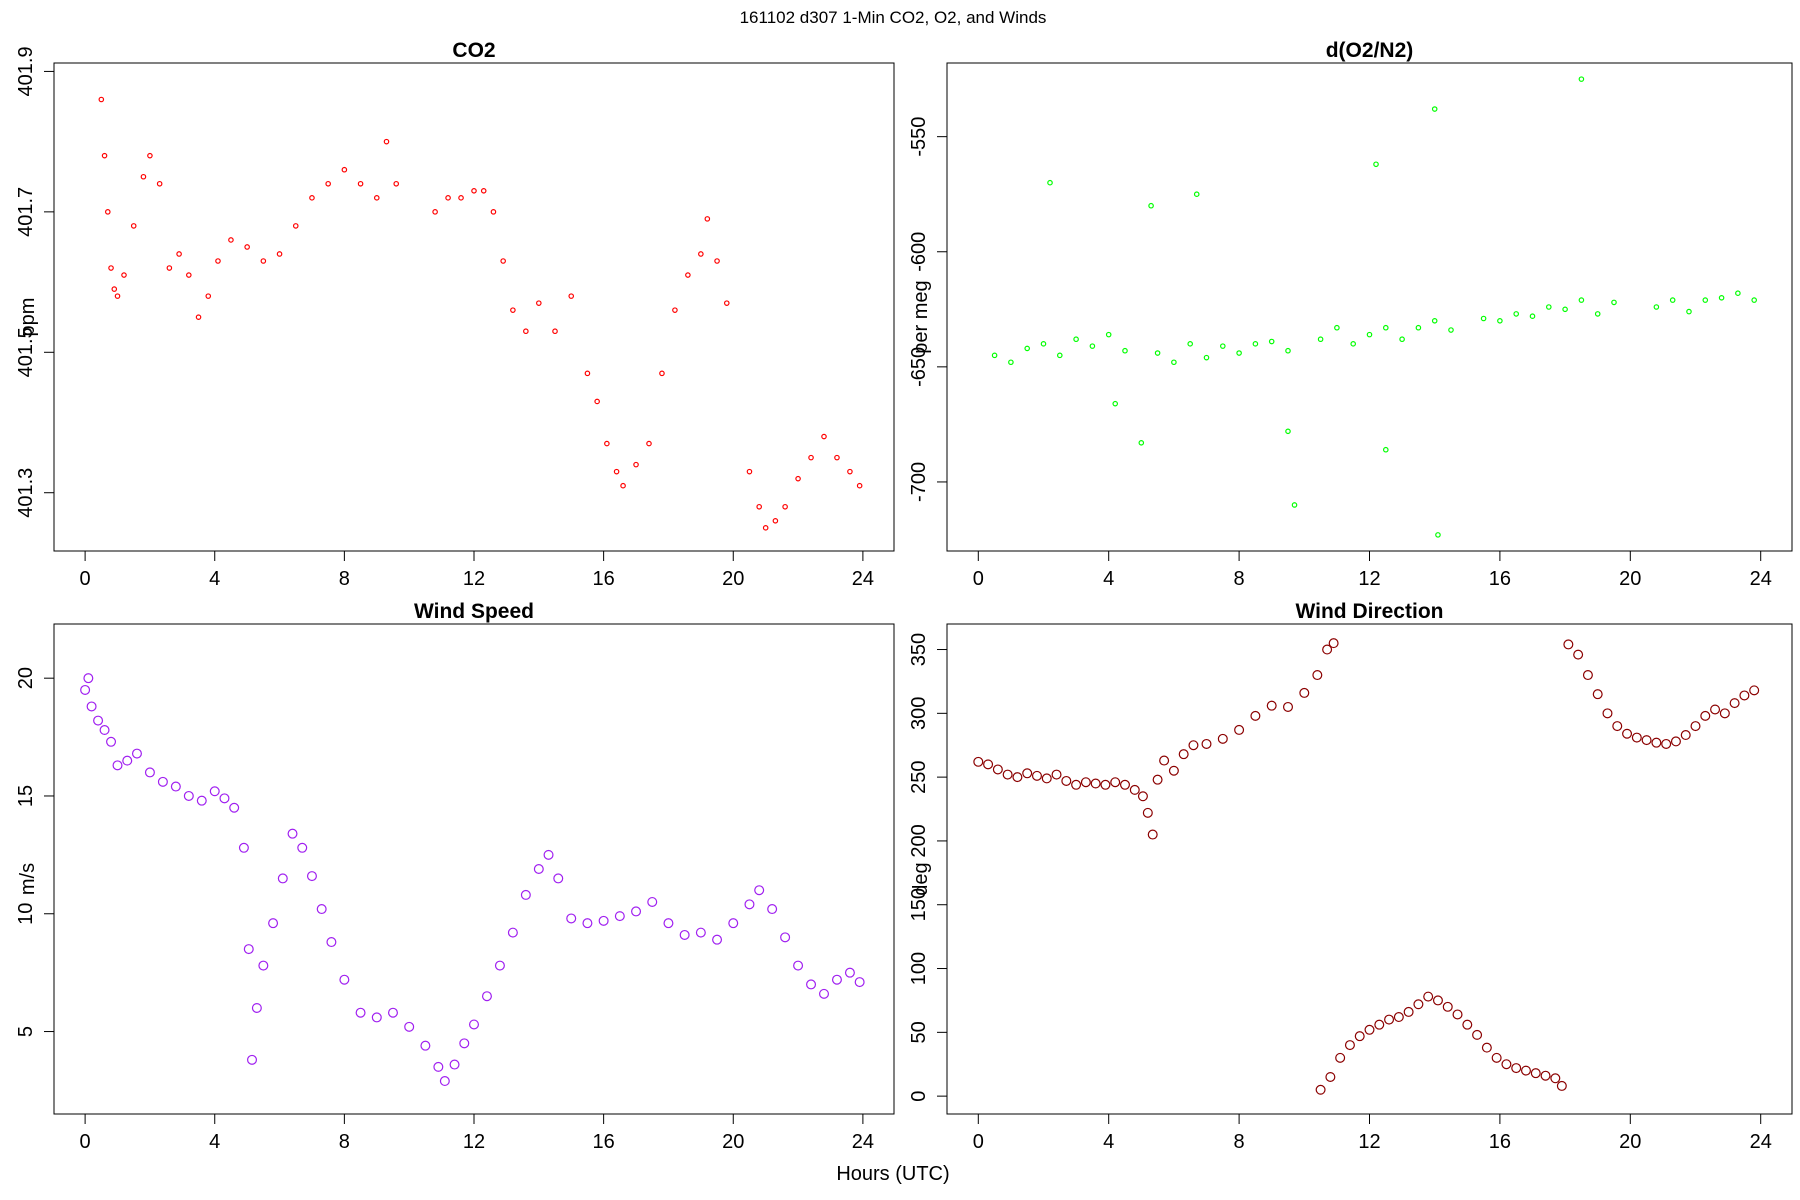  I want to click on y-tick-label: 50, so click(919, 1032).